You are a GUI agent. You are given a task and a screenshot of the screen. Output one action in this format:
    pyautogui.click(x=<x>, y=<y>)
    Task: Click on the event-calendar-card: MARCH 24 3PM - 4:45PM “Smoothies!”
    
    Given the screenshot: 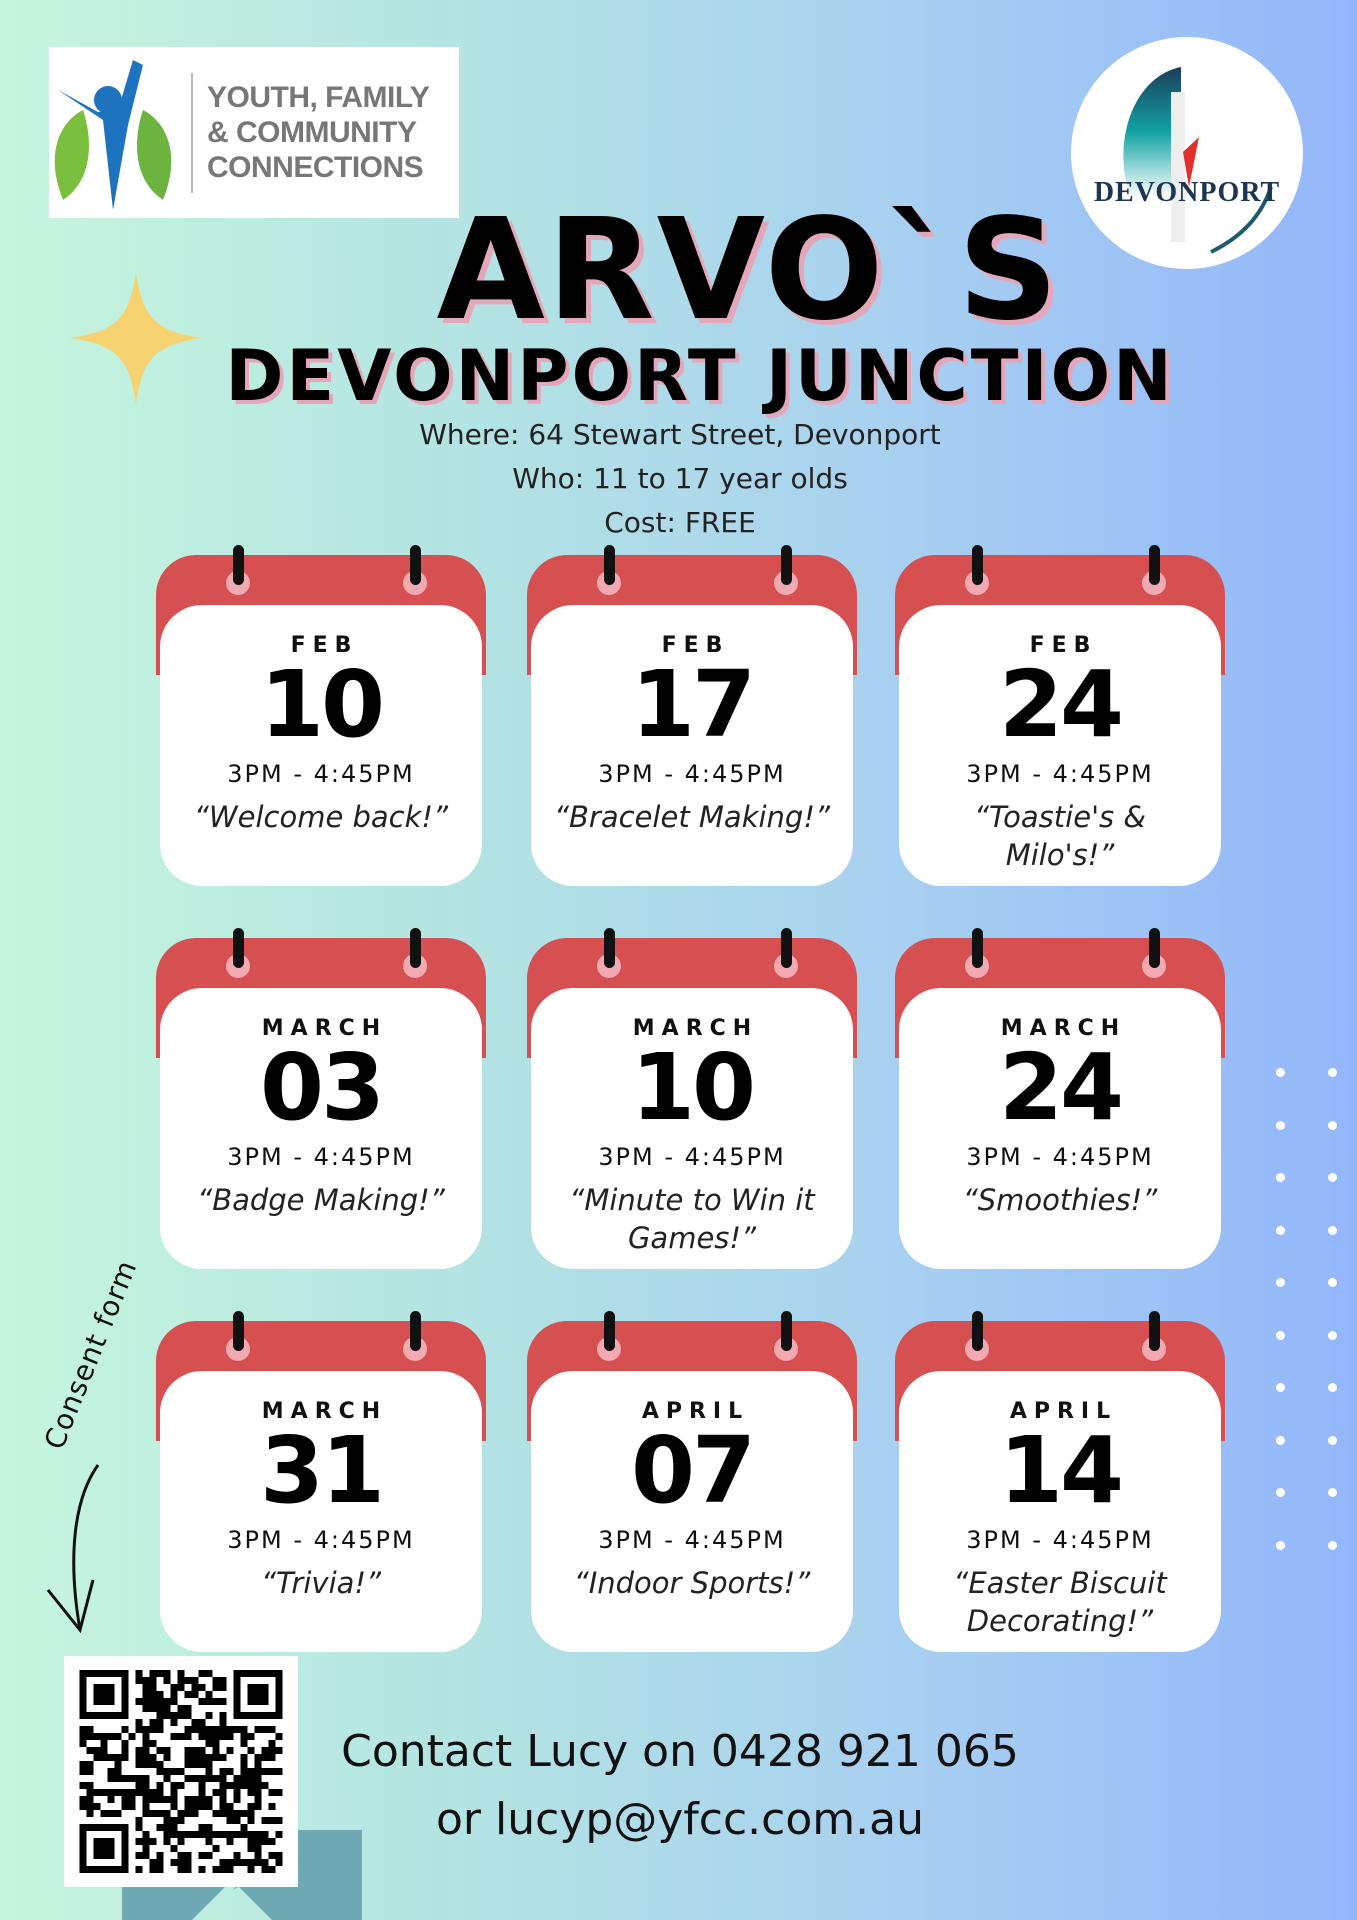 What is the action you would take?
    pyautogui.click(x=1060, y=1098)
    